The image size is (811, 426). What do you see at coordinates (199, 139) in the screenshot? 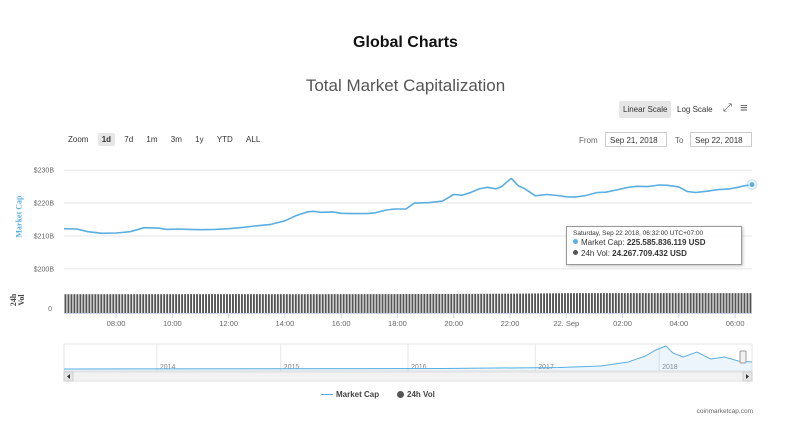
I see `zoom-1y-button: 1y` at bounding box center [199, 139].